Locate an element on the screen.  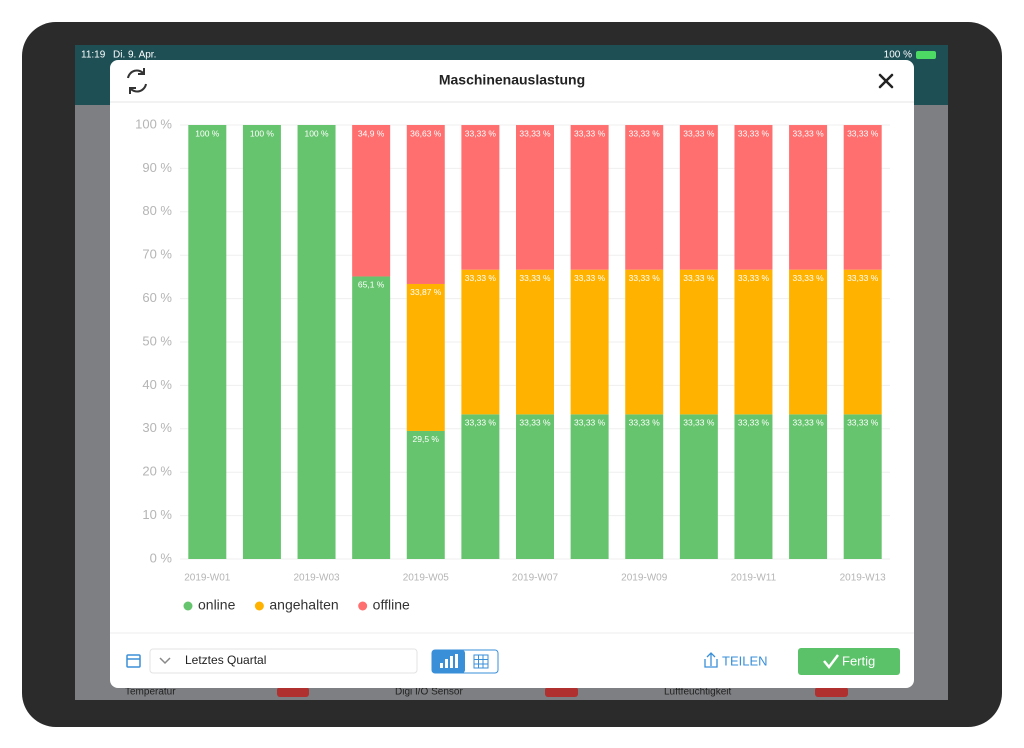
value-label: 36,63 % is located at coordinates (426, 133).